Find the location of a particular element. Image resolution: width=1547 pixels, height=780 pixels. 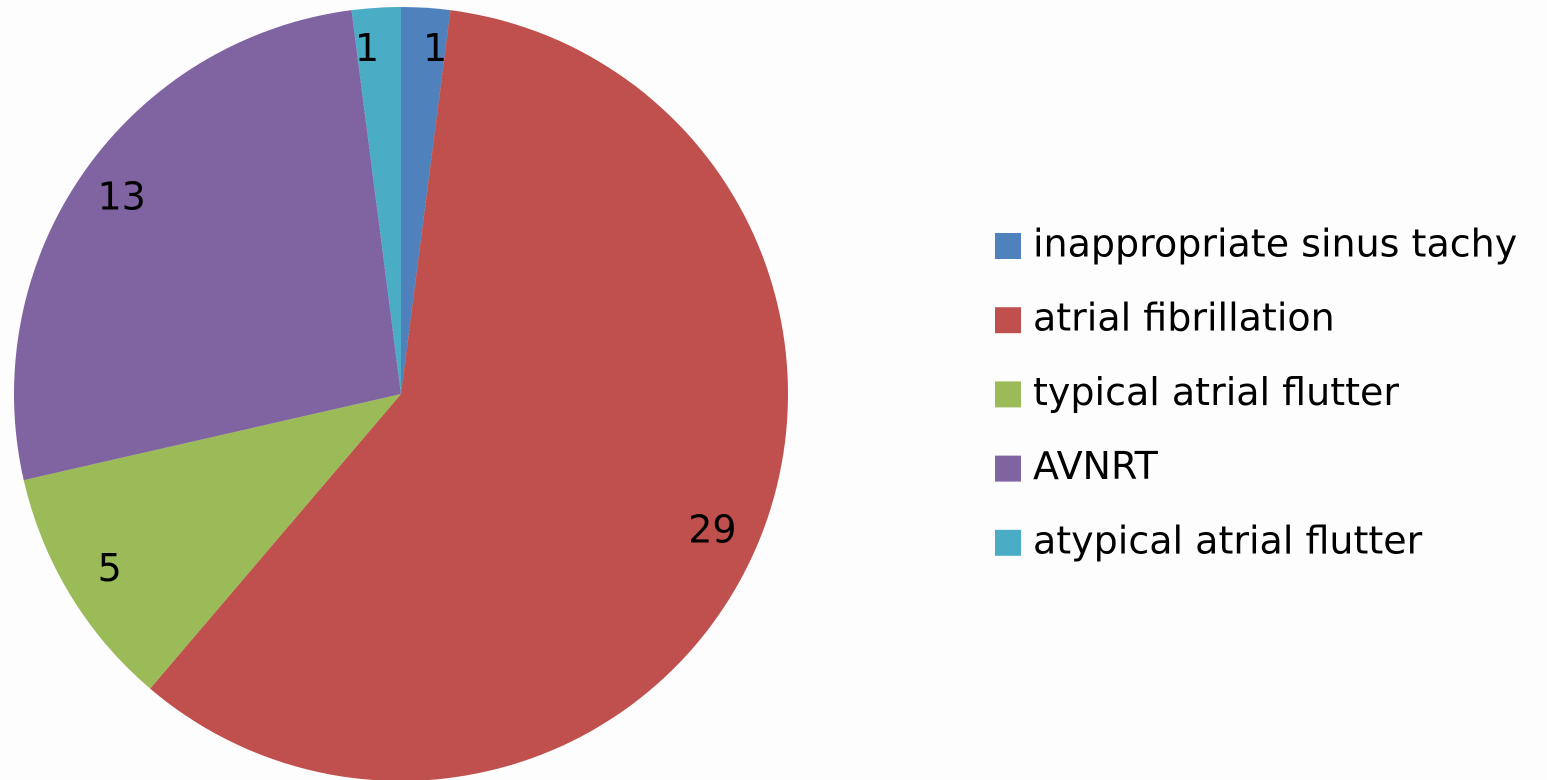

data-label: 13 is located at coordinates (122, 197).